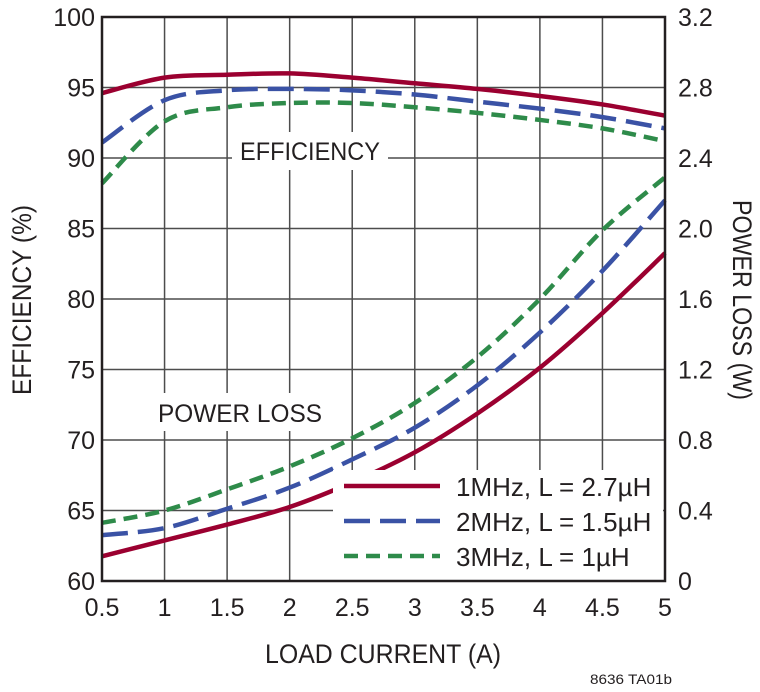 This screenshot has height=692, width=760. Describe the element at coordinates (81, 371) in the screenshot. I see `y-tick-label: 75` at that location.